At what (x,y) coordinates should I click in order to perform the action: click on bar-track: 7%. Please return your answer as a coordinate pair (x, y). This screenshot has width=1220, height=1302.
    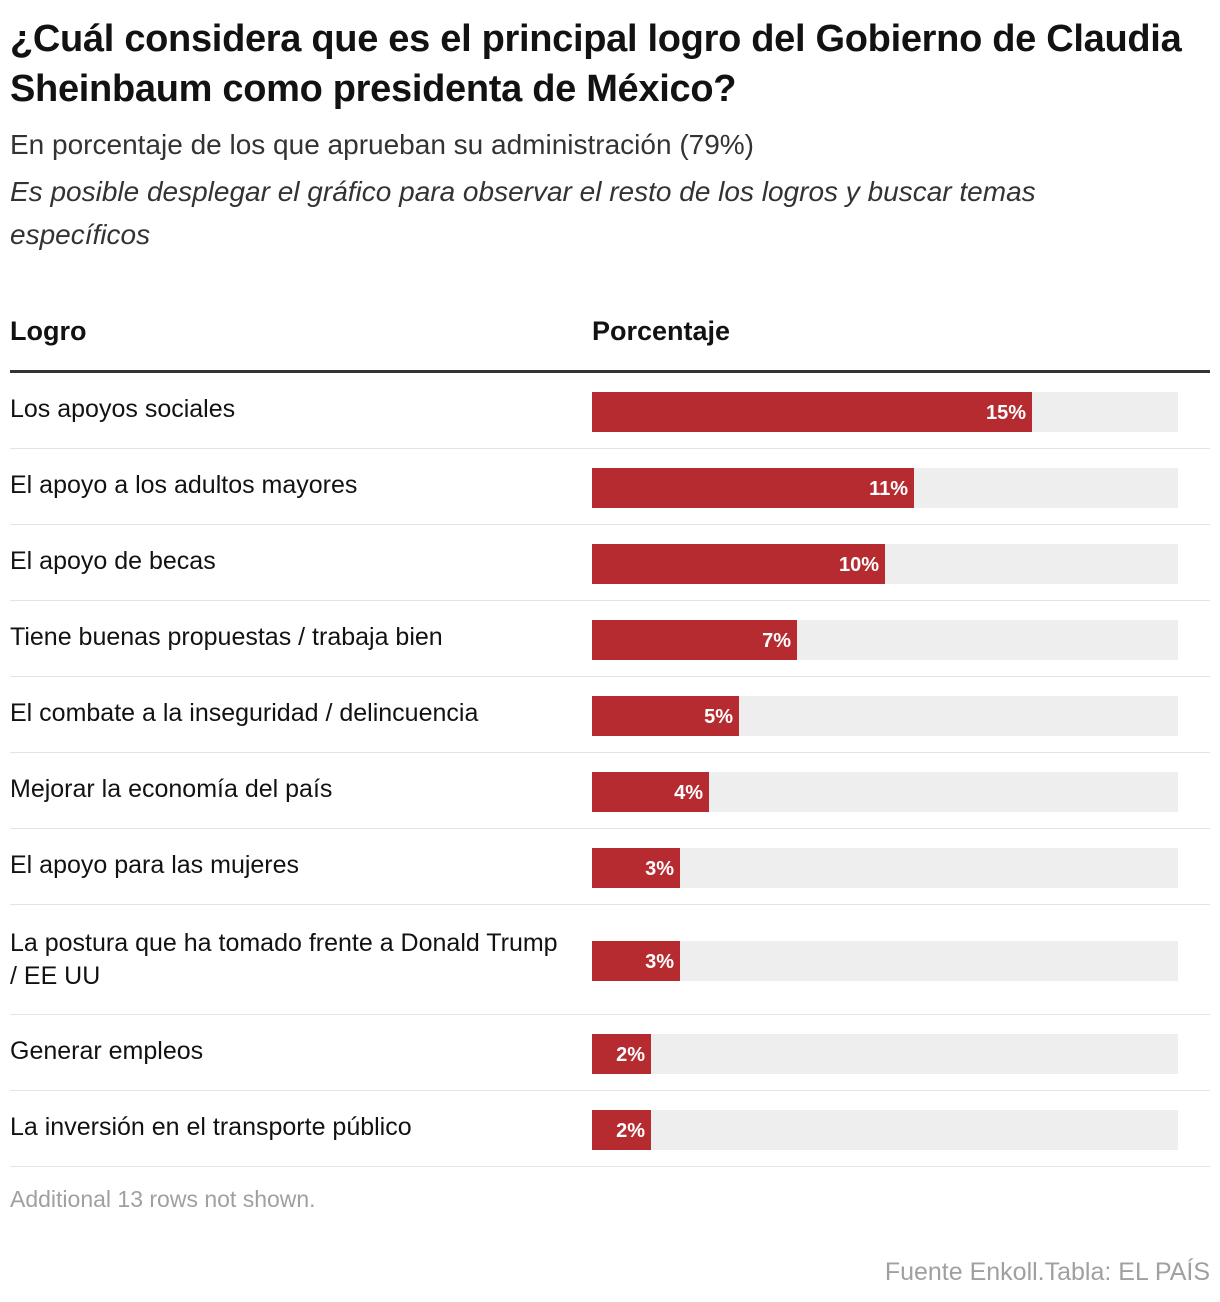
    Looking at the image, I should click on (885, 640).